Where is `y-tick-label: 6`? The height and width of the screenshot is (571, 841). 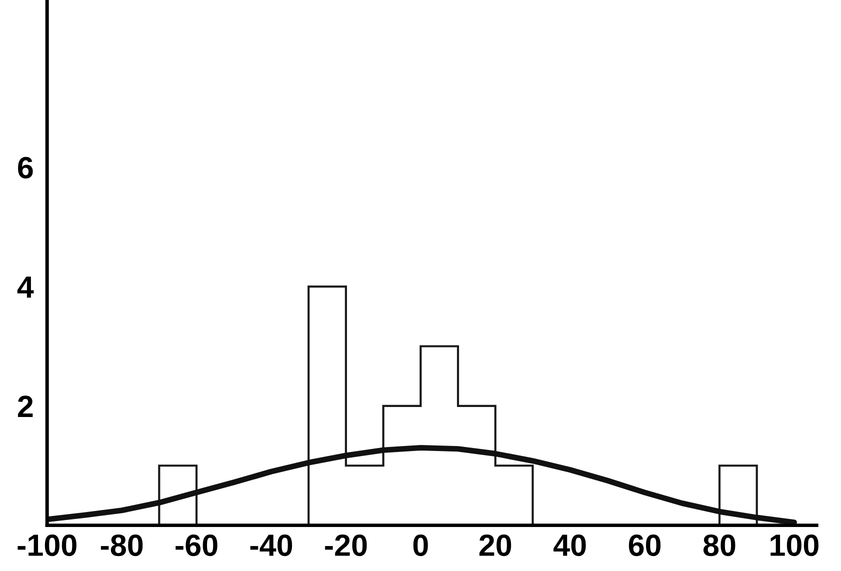
y-tick-label: 6 is located at coordinates (25, 167).